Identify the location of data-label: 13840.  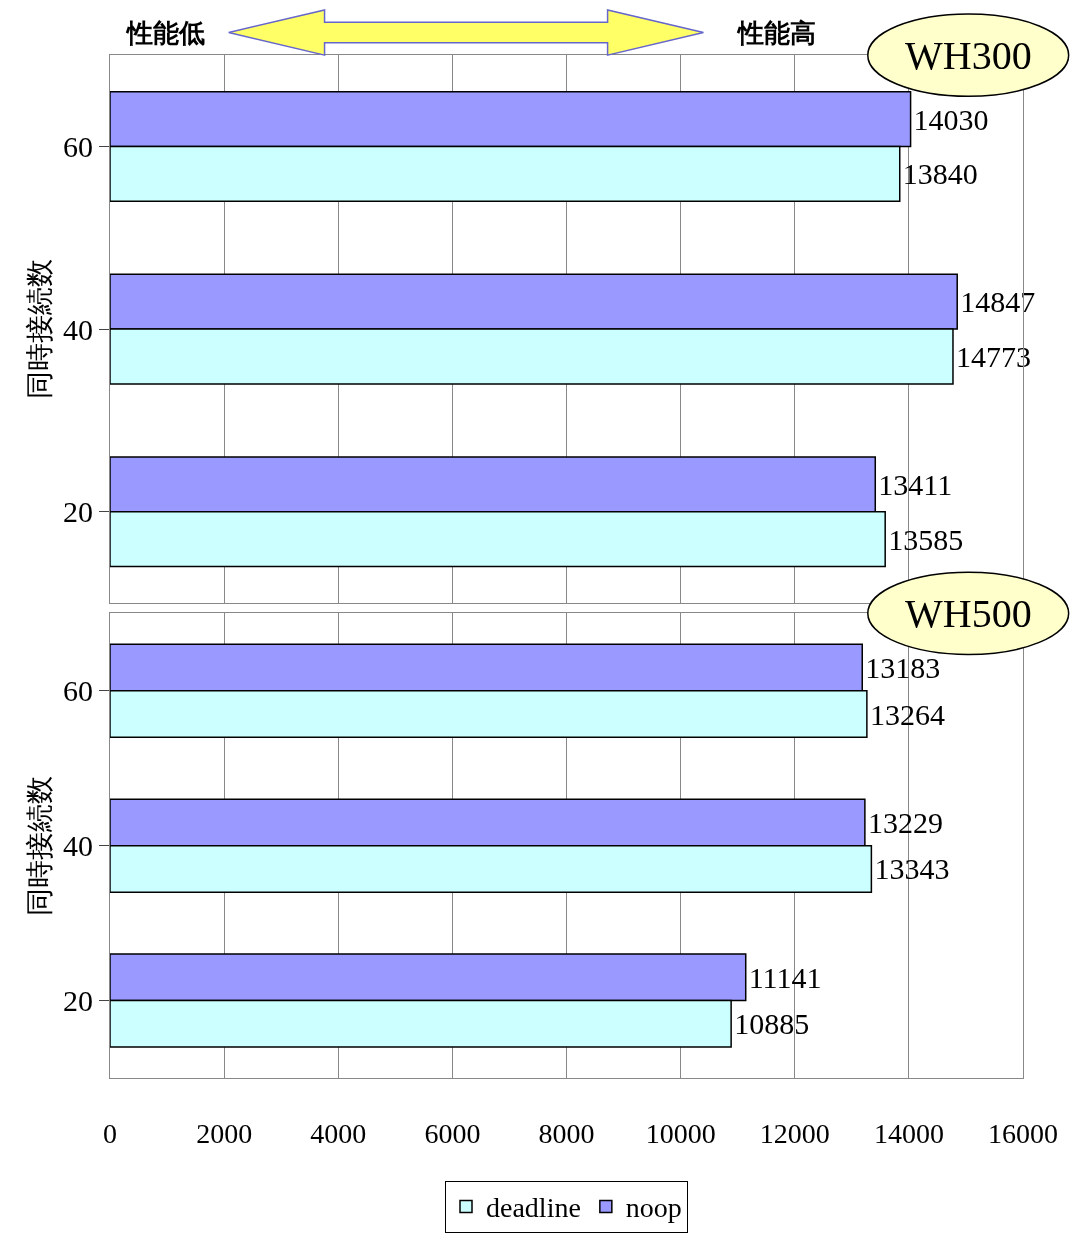
(940, 174).